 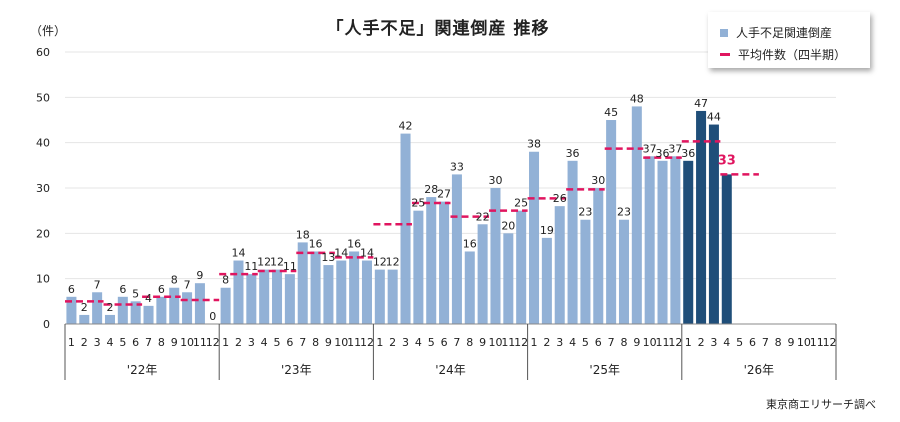 What do you see at coordinates (450, 370) in the screenshot?
I see `year-label: '24年` at bounding box center [450, 370].